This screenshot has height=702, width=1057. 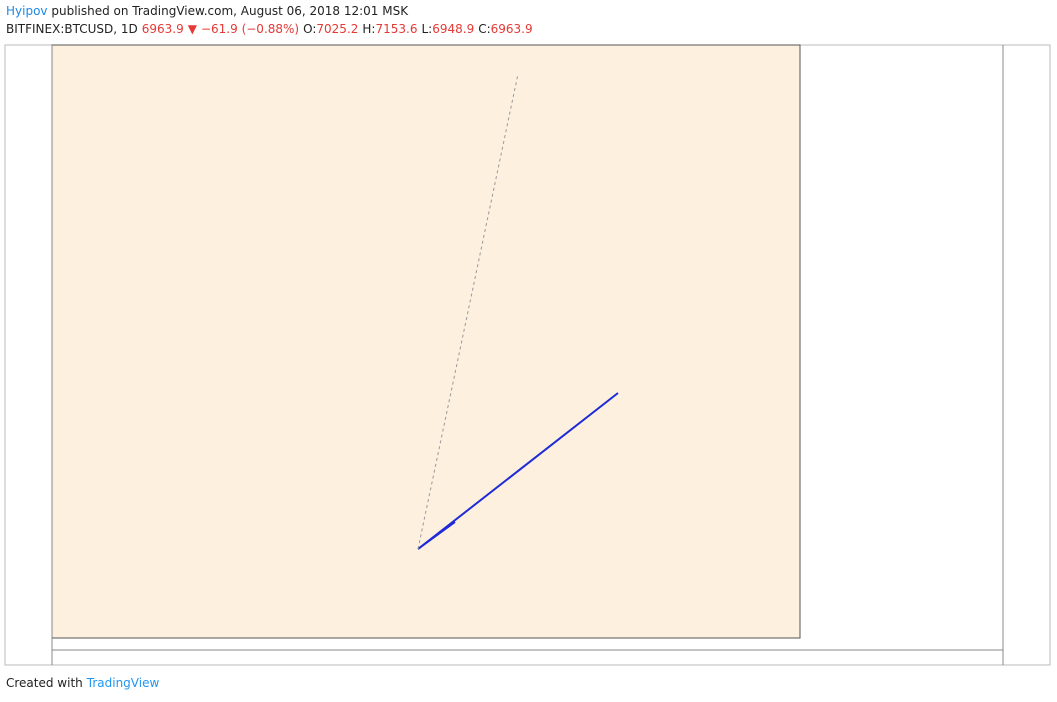 I want to click on quote-part: L:, so click(x=427, y=29).